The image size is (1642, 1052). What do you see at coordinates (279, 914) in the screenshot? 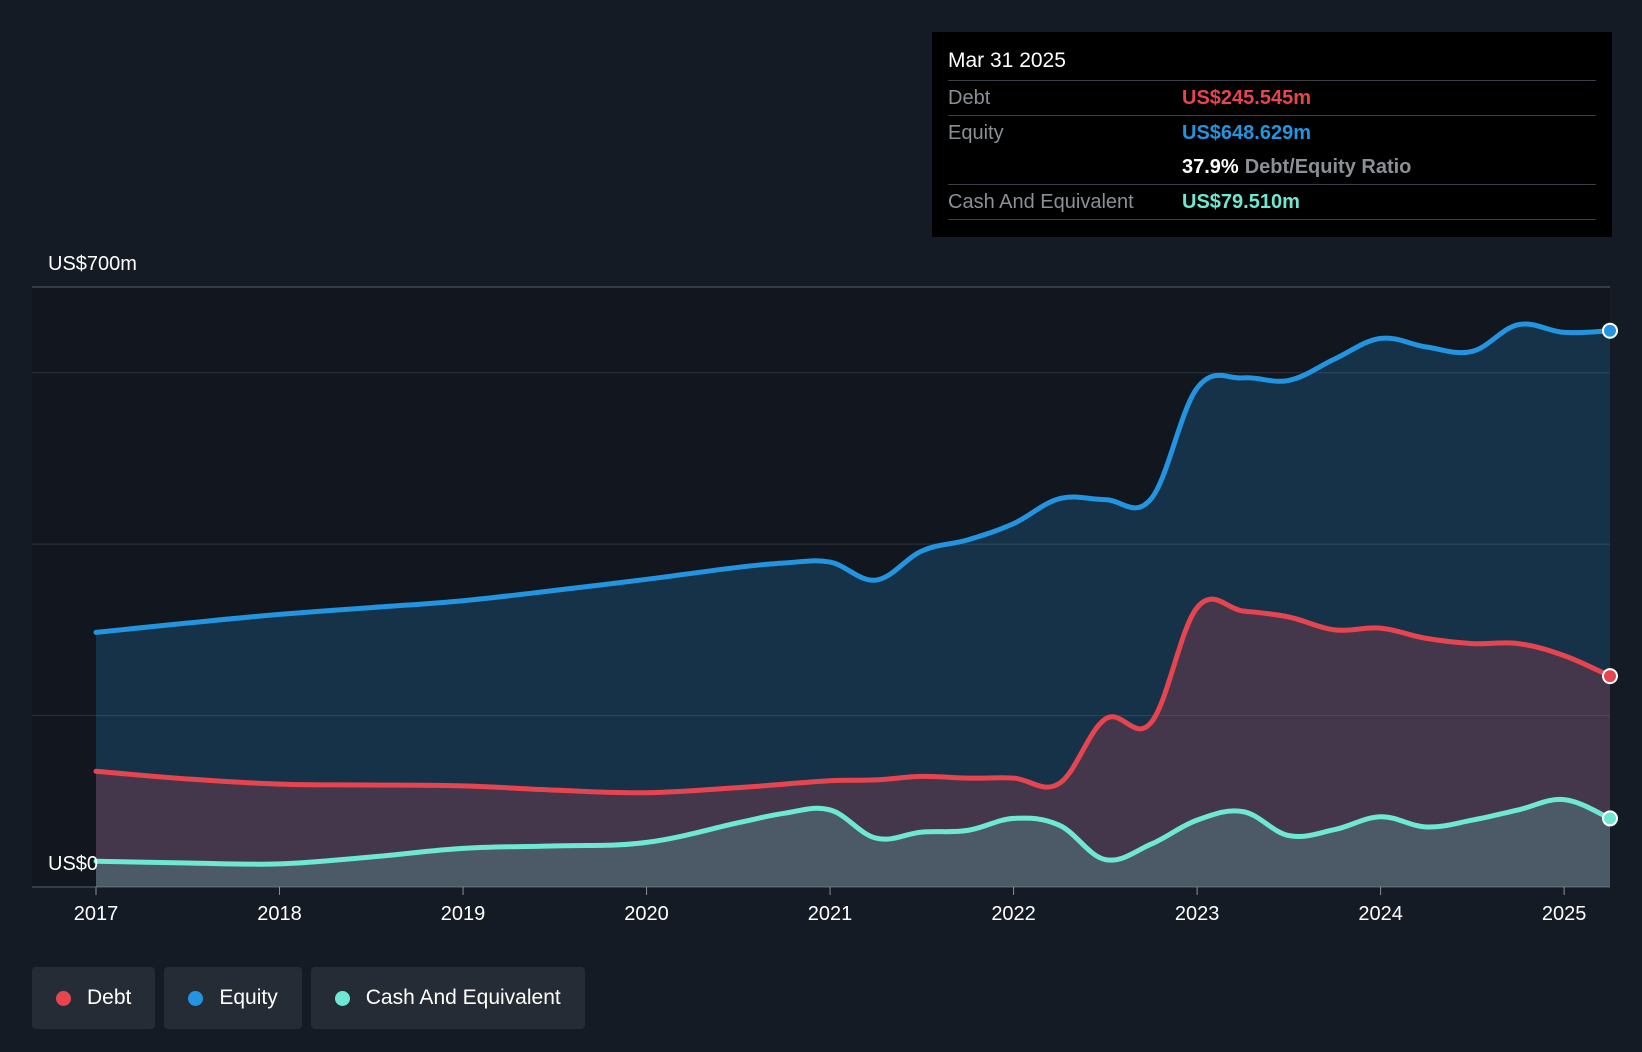
I see `x-tick-label: 2018` at bounding box center [279, 914].